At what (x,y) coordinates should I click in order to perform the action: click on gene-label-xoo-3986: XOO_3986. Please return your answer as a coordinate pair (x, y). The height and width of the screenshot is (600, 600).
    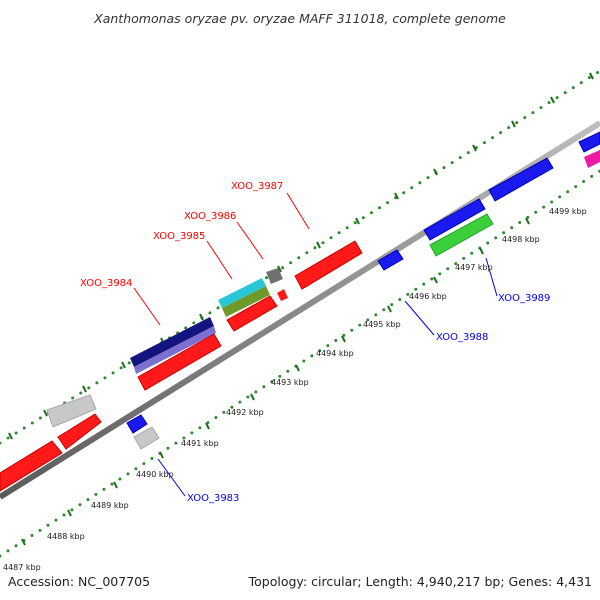
    Looking at the image, I should click on (210, 216).